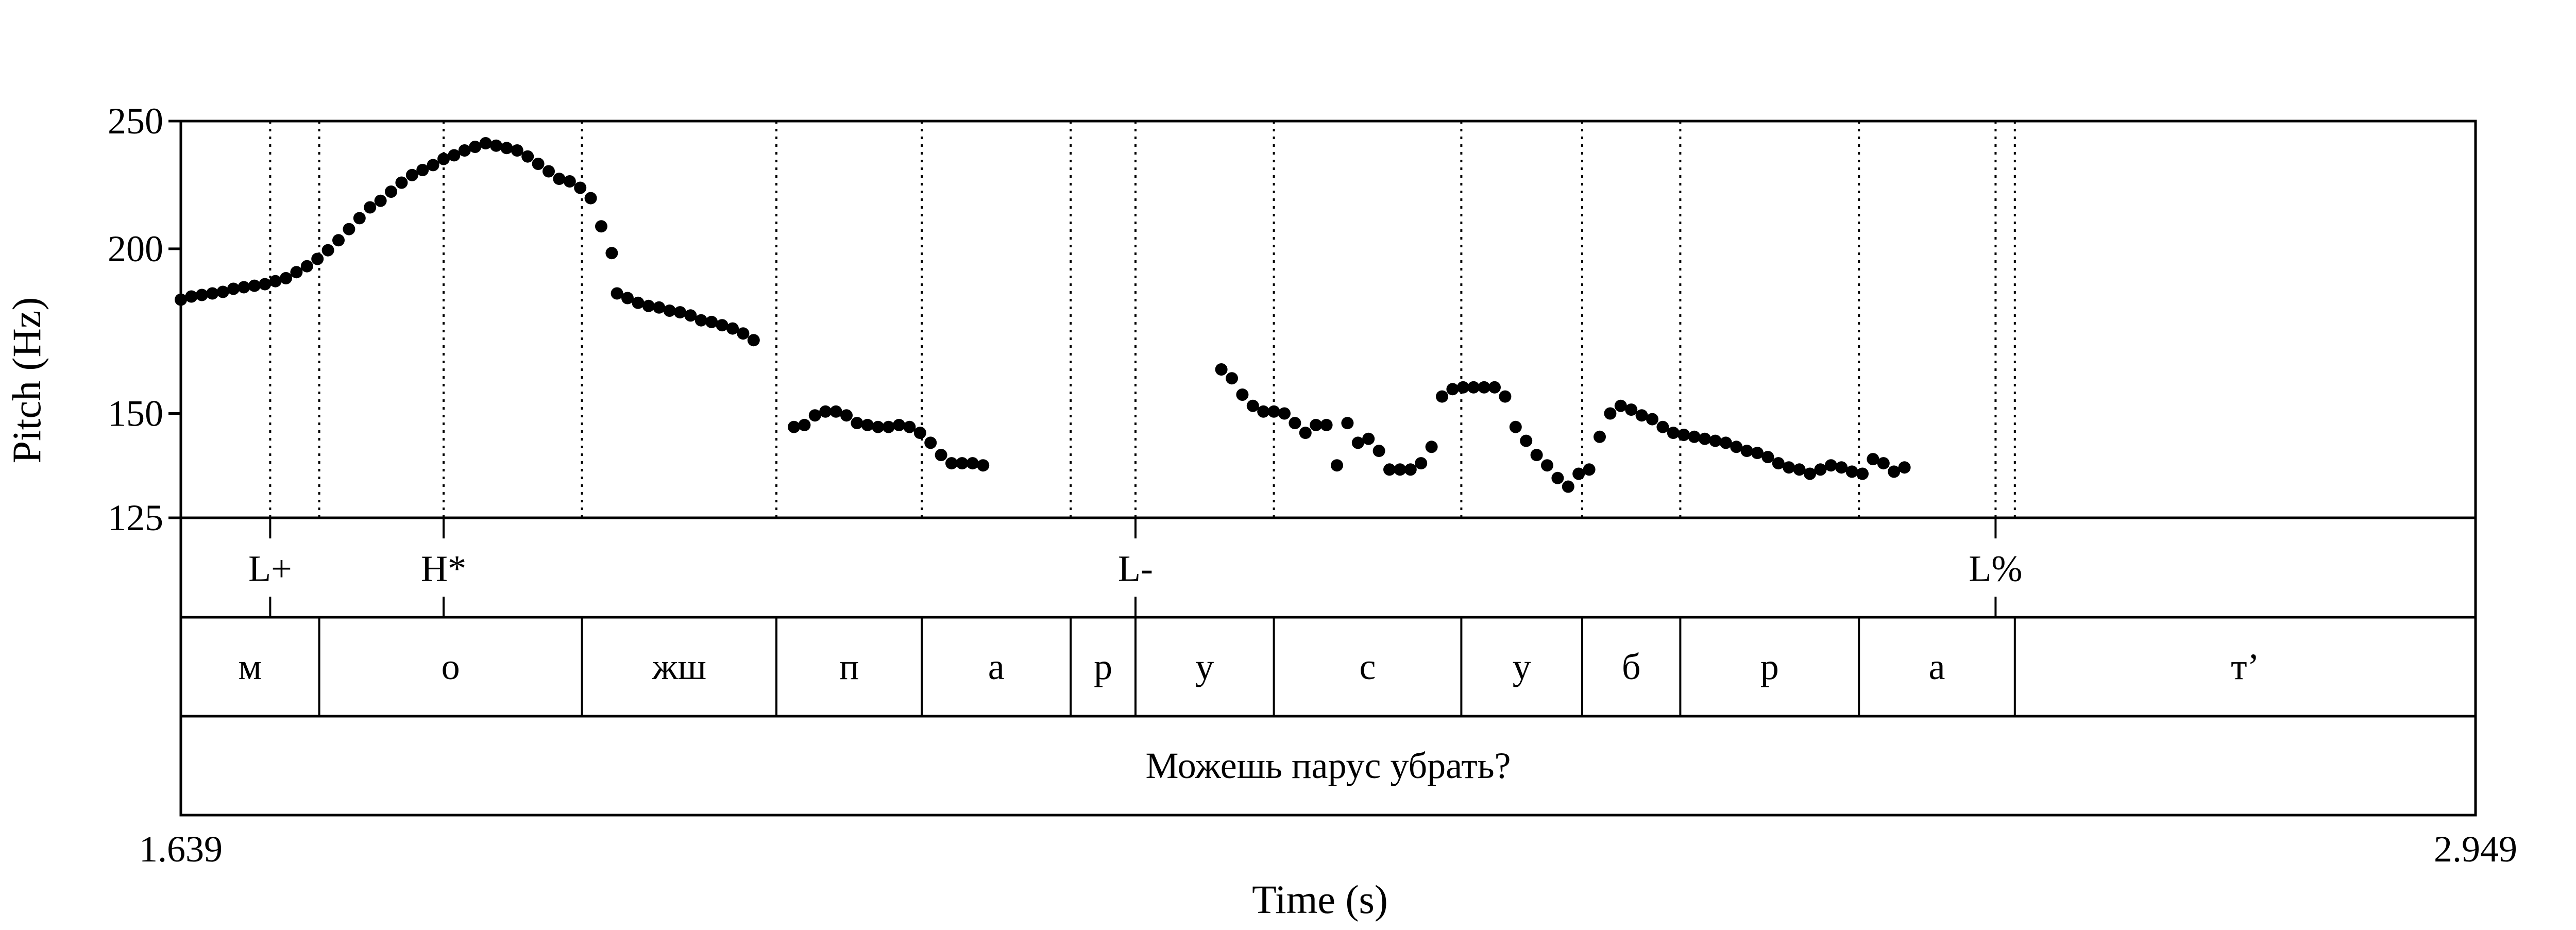 Image resolution: width=2576 pixels, height=930 pixels. Describe the element at coordinates (849, 666) in the screenshot. I see `segment-label: п` at that location.